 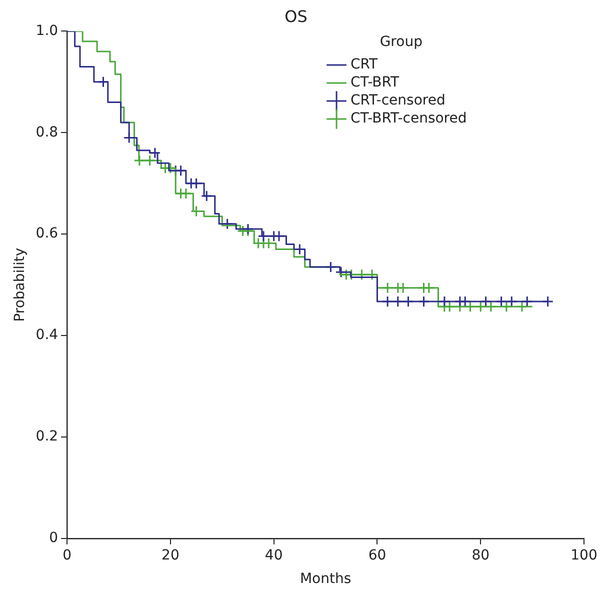 I want to click on x-tick-label: 100, so click(x=584, y=555).